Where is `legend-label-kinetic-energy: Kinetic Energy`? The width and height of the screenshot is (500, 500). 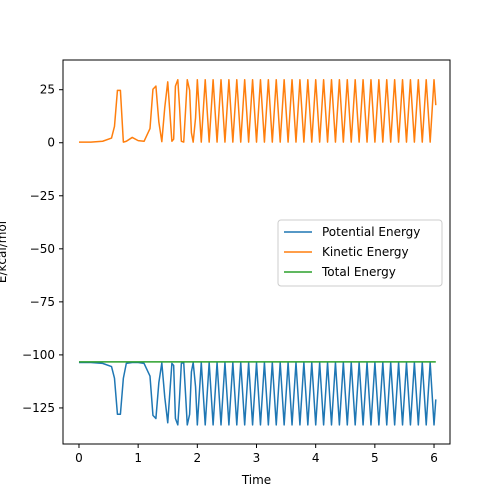
legend-label-kinetic-energy: Kinetic Energy is located at coordinates (365, 252).